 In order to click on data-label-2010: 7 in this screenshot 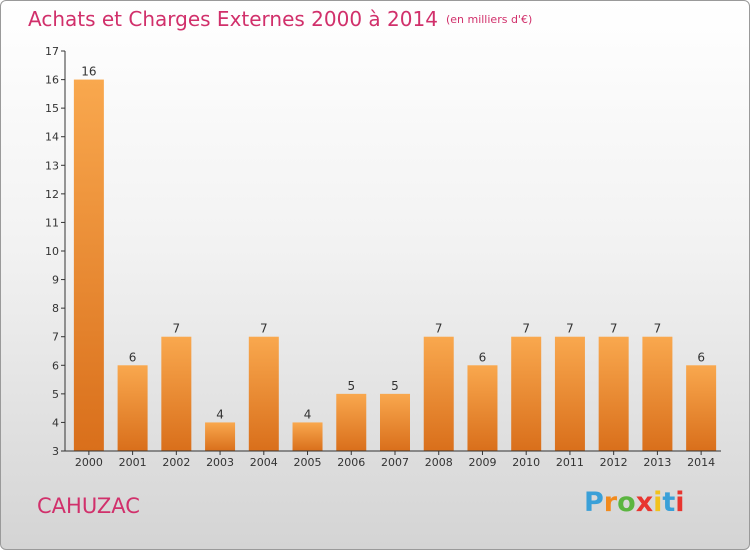, I will do `click(526, 329)`.